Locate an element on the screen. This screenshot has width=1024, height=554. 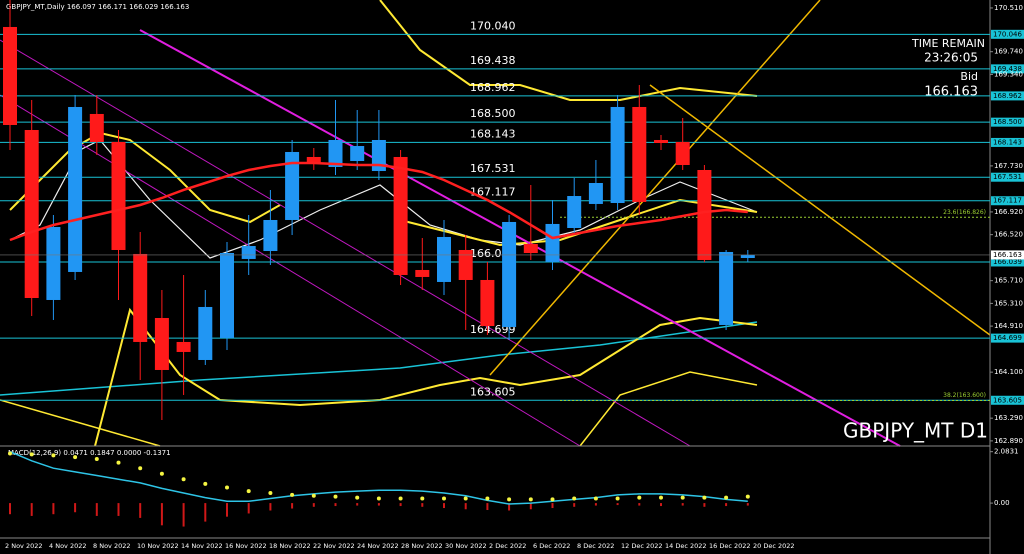
x-tick-label: 8 Nov 2022 is located at coordinates (112, 546).